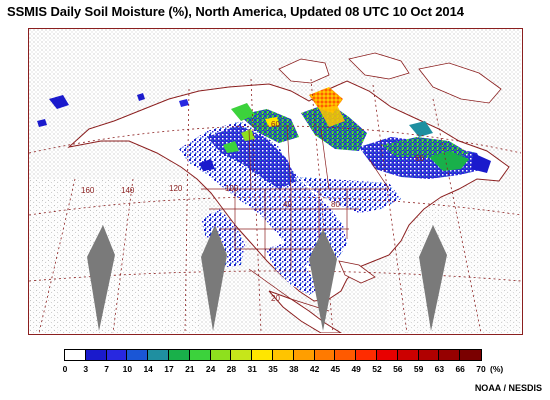 This screenshot has width=550, height=400. I want to click on longitude-label: 140, so click(128, 190).